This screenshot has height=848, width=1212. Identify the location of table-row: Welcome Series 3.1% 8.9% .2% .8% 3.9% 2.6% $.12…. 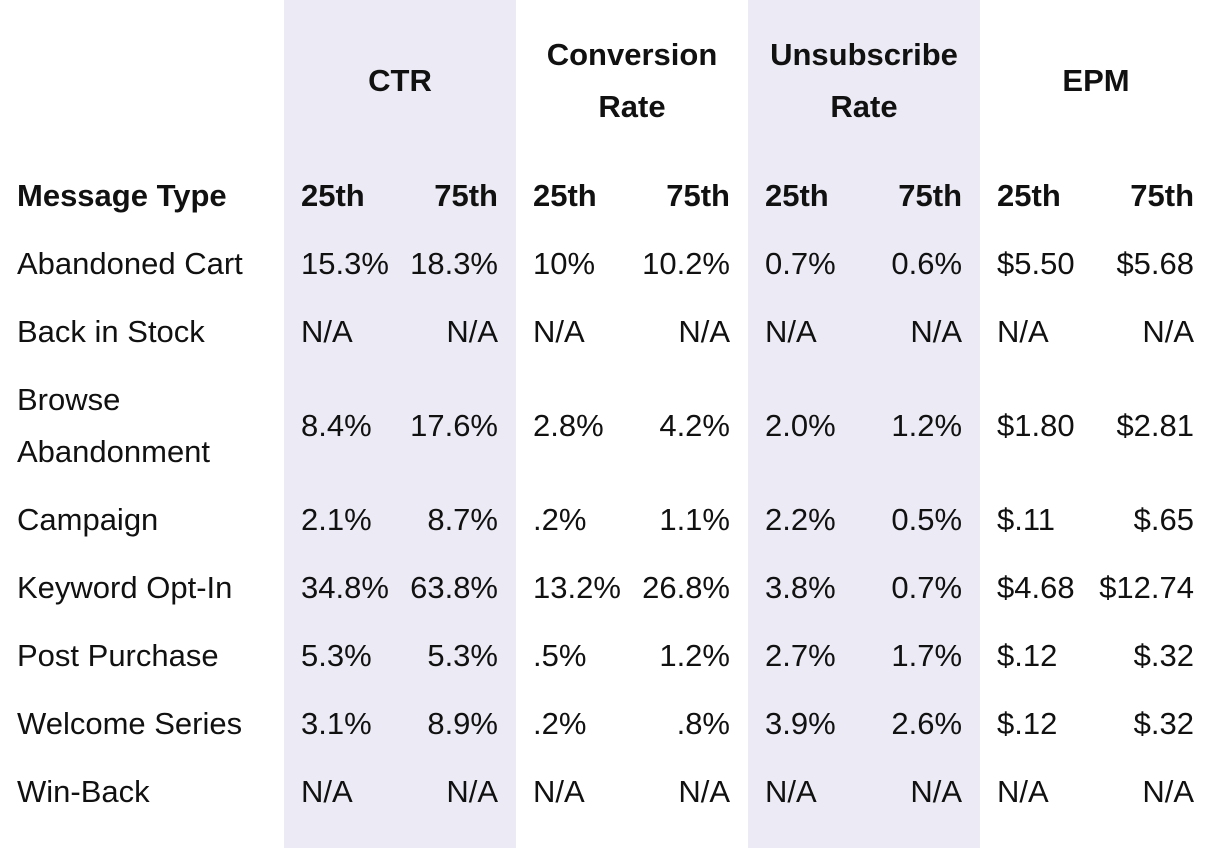
(606, 724).